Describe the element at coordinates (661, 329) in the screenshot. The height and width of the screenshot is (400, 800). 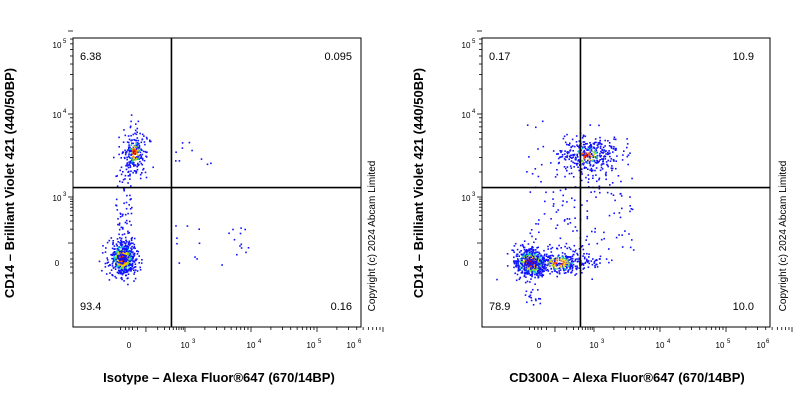
I see `x-minor-ticks-cd300a` at that location.